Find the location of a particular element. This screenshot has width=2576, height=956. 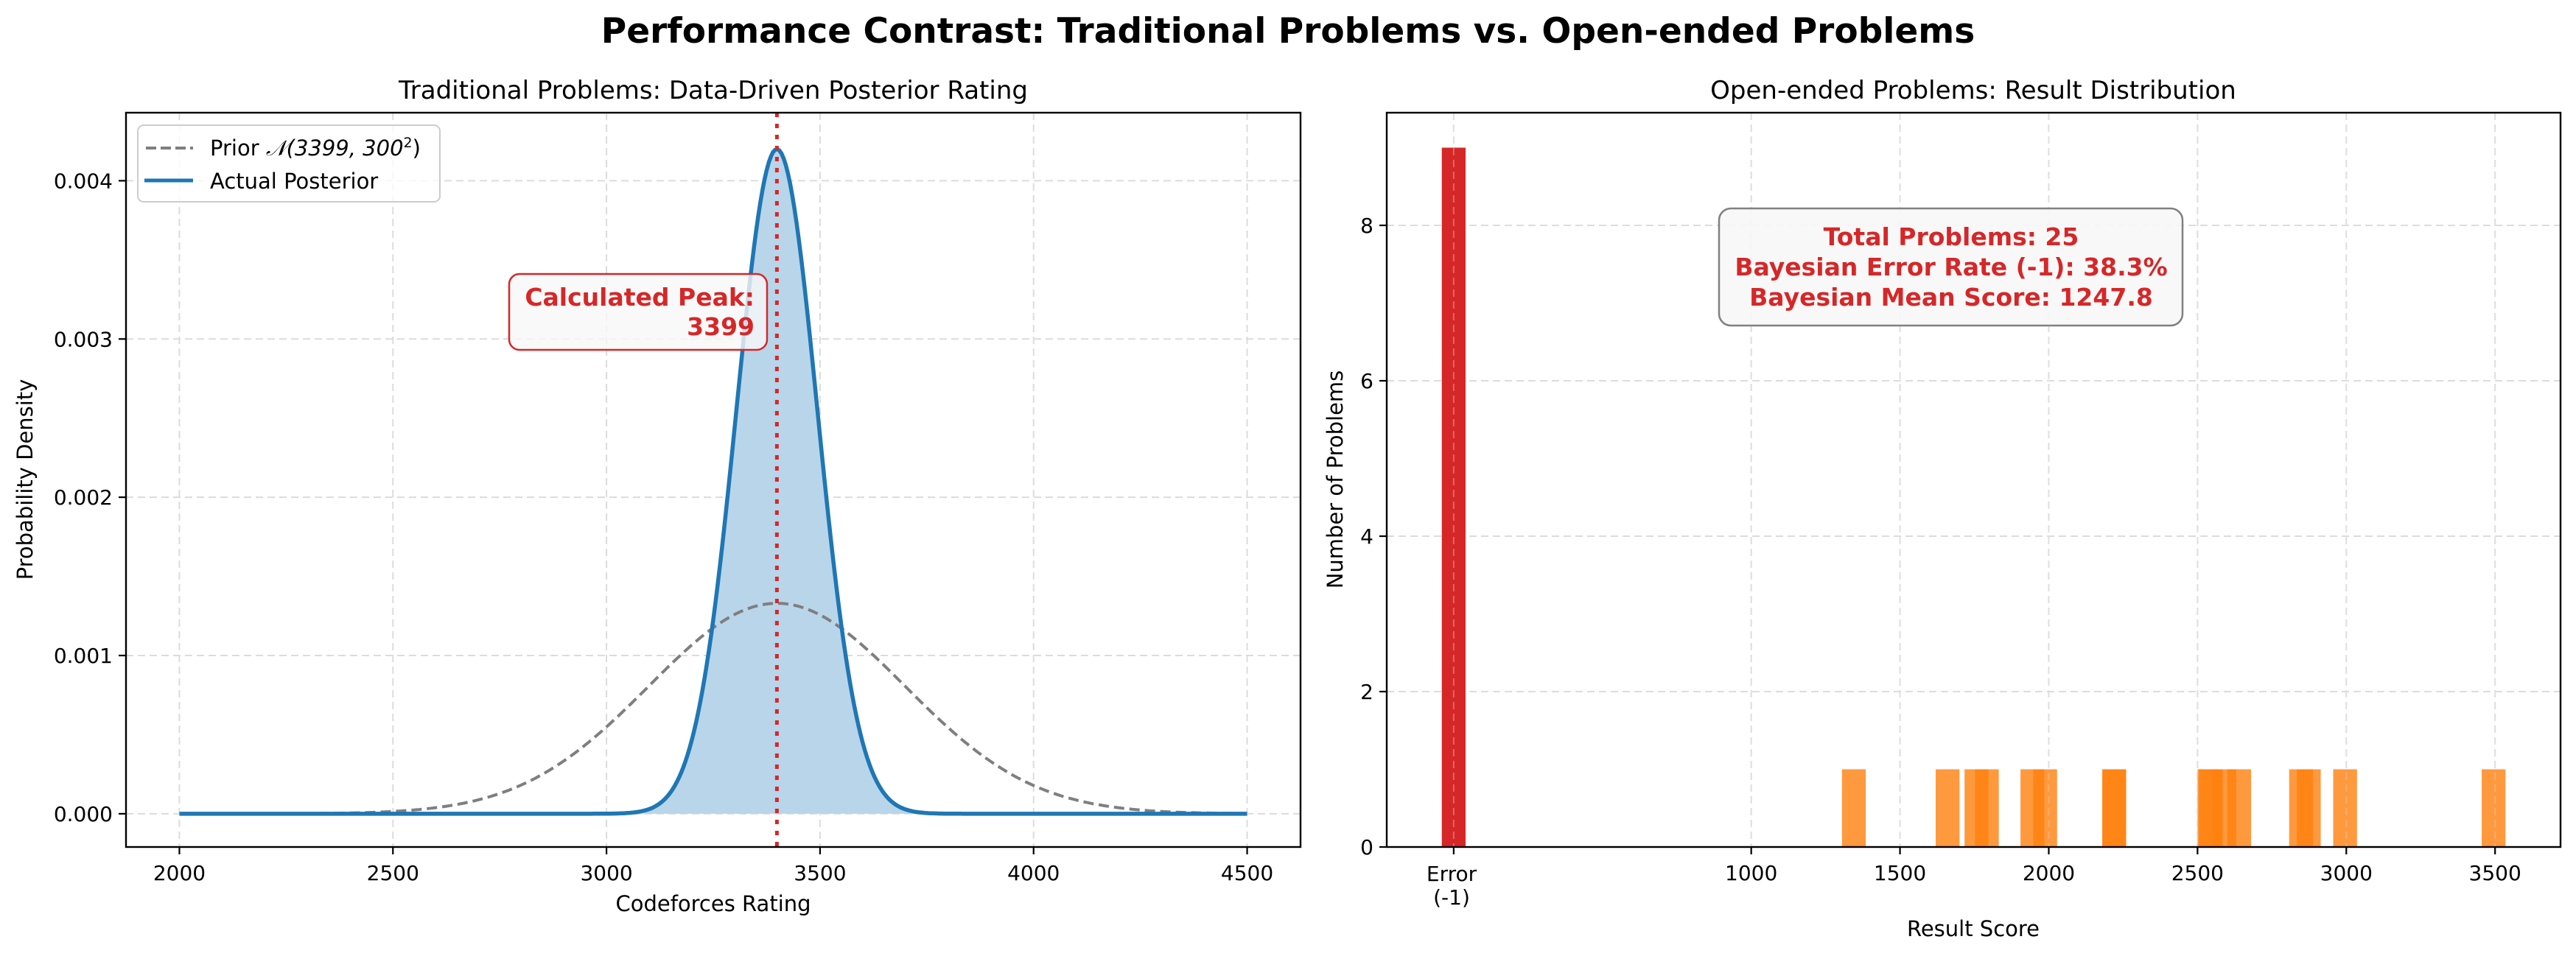

y-tick-label: 4 is located at coordinates (1366, 536).